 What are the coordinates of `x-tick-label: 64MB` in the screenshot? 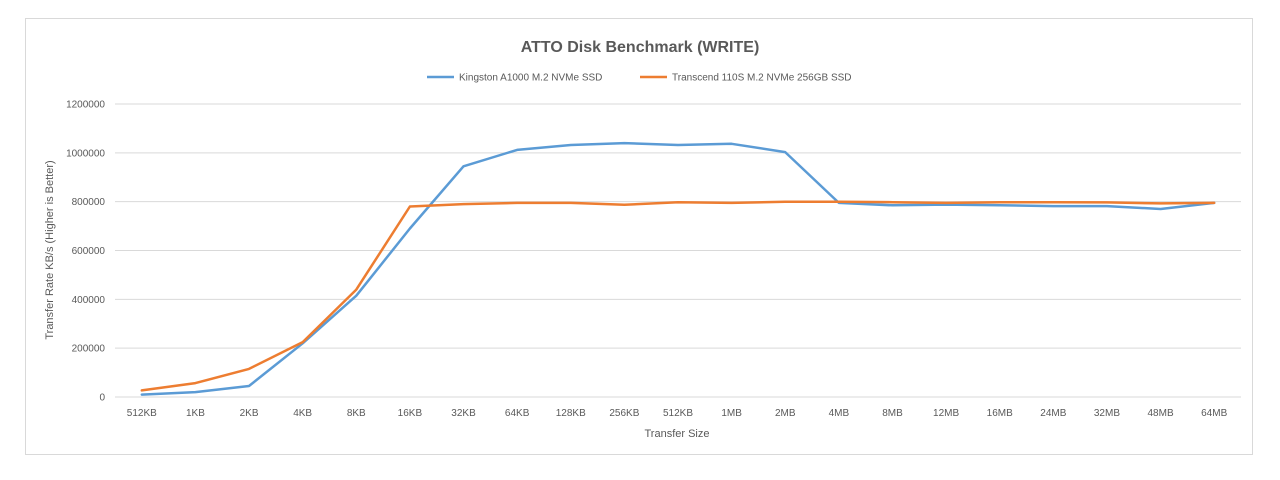 It's located at (1214, 413).